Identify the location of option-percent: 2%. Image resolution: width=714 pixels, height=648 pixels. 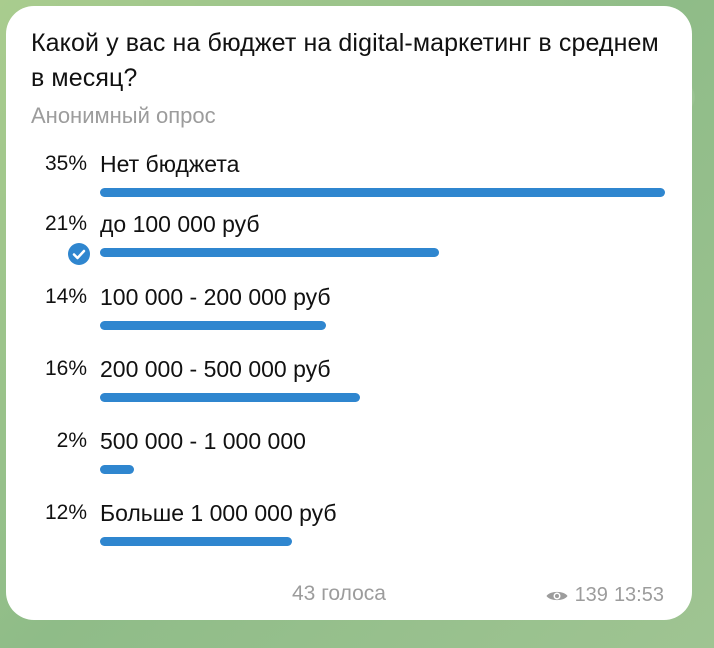
(71, 440).